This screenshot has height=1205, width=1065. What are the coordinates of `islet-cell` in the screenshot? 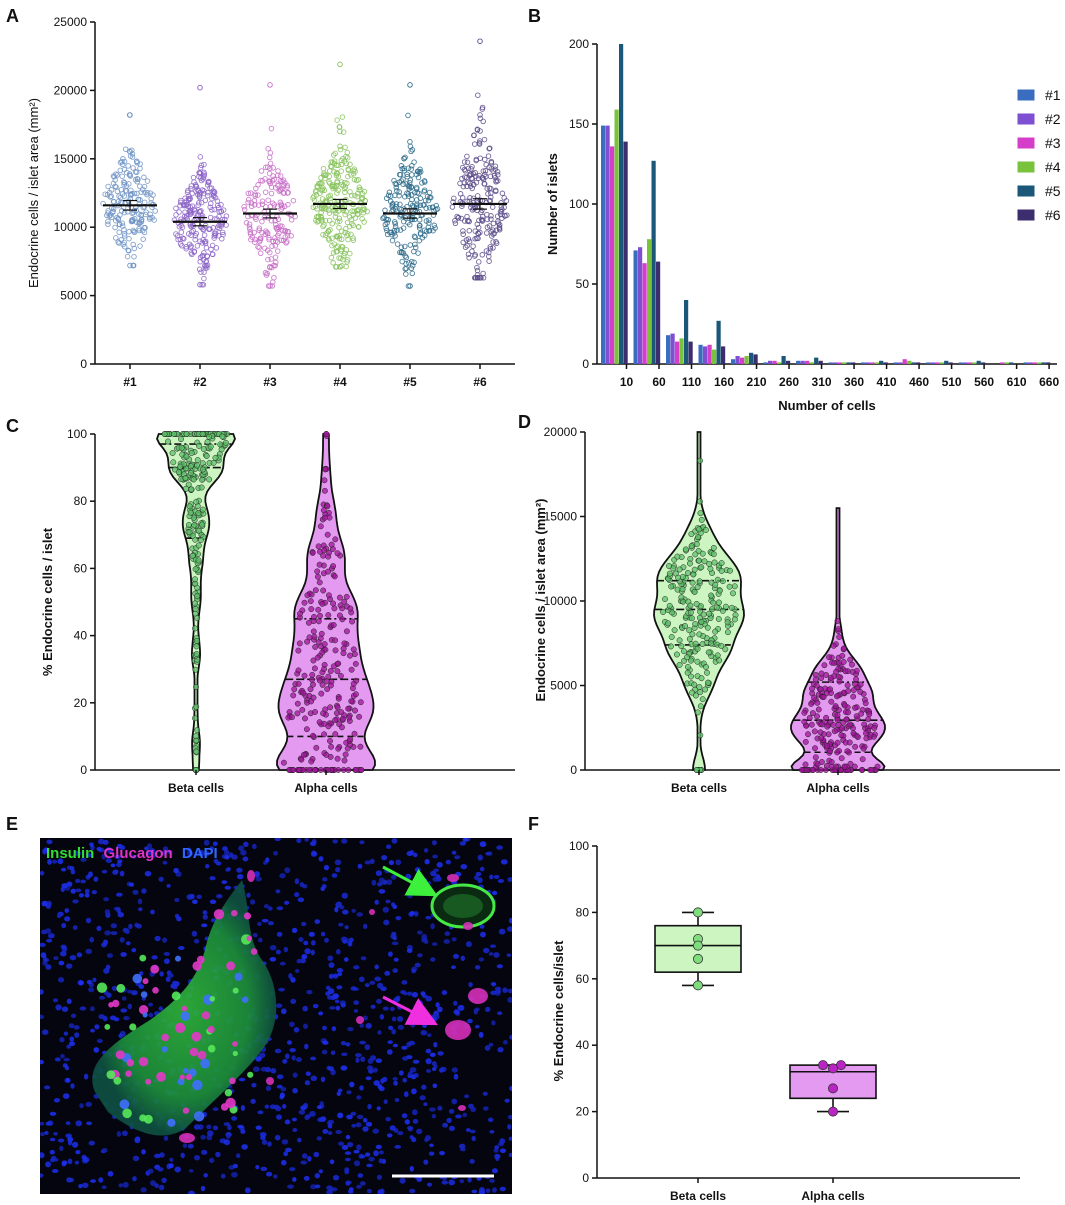 It's located at (130, 1063).